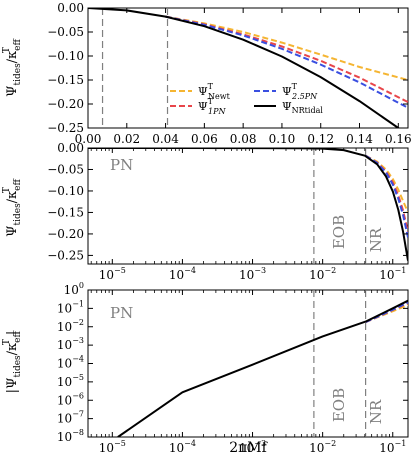 Image resolution: width=415 pixels, height=457 pixels. Describe the element at coordinates (126, 139) in the screenshot. I see `x-tick-label: 0.02` at that location.